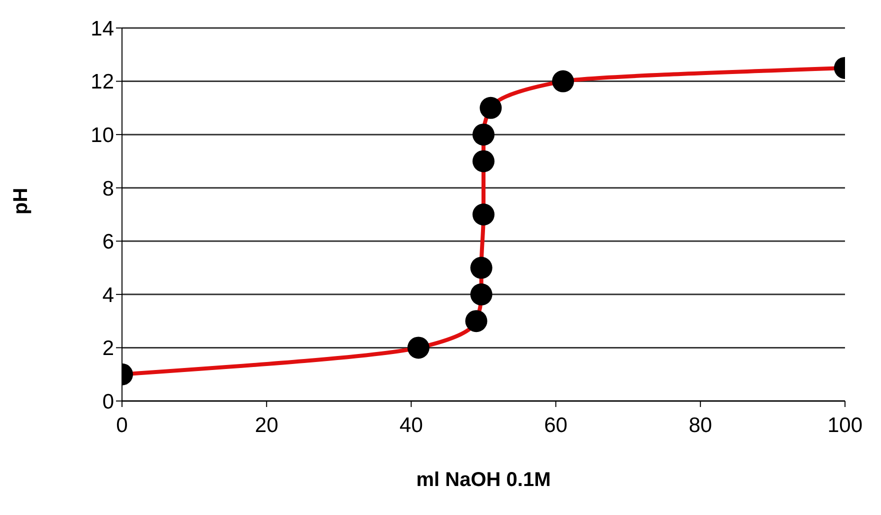  Describe the element at coordinates (556, 425) in the screenshot. I see `x-tick-label: 60` at that location.